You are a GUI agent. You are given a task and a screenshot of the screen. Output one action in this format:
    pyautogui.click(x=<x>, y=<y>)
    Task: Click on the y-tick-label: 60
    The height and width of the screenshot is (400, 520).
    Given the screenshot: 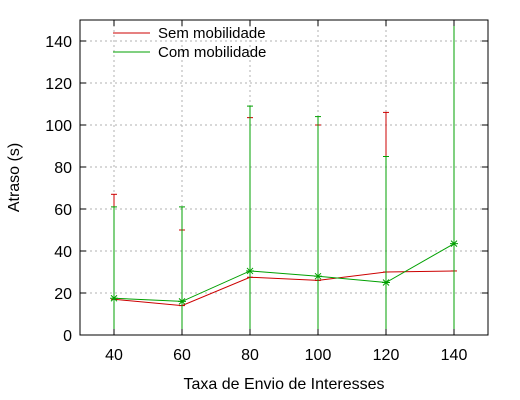 What is the action you would take?
    pyautogui.click(x=63, y=210)
    